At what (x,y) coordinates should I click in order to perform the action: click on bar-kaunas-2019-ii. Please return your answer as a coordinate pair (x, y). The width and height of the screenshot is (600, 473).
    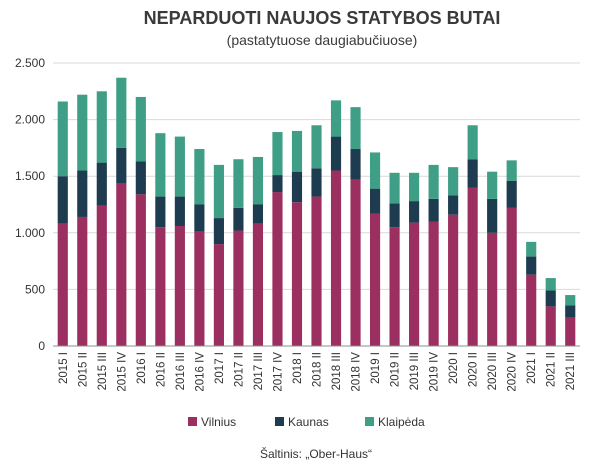
    Looking at the image, I should click on (394, 215).